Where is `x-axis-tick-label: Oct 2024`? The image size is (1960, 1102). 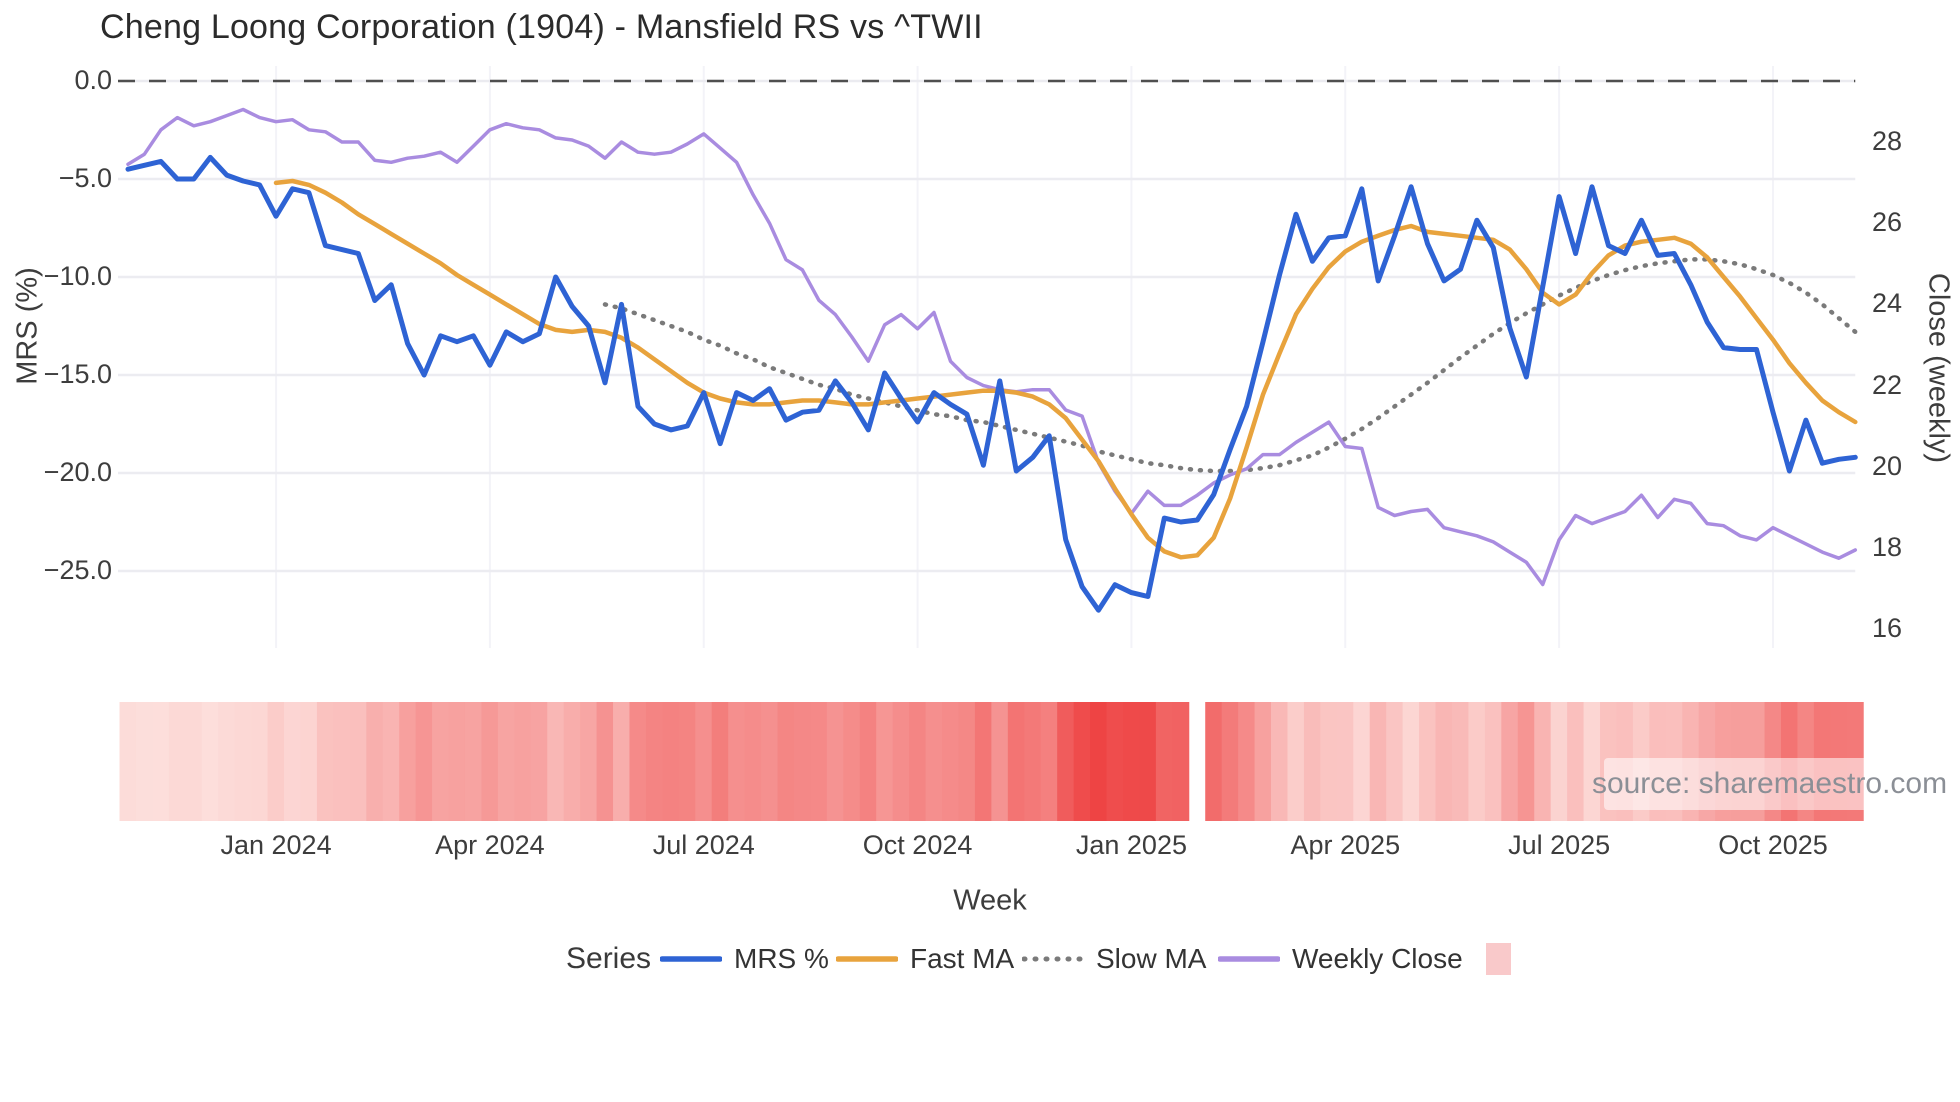 x-axis-tick-label: Oct 2024 is located at coordinates (917, 845).